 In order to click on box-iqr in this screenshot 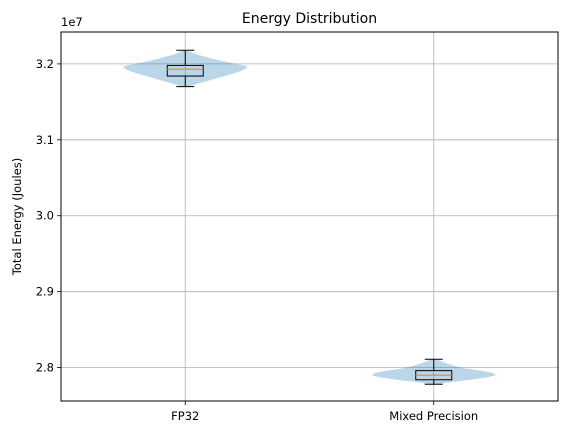, I will do `click(185, 70)`.